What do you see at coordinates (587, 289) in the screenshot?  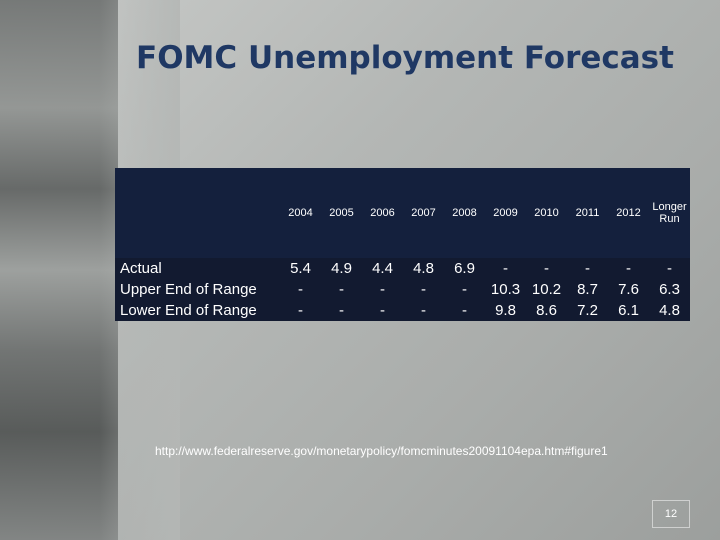 I see `table-cell: 8.7` at bounding box center [587, 289].